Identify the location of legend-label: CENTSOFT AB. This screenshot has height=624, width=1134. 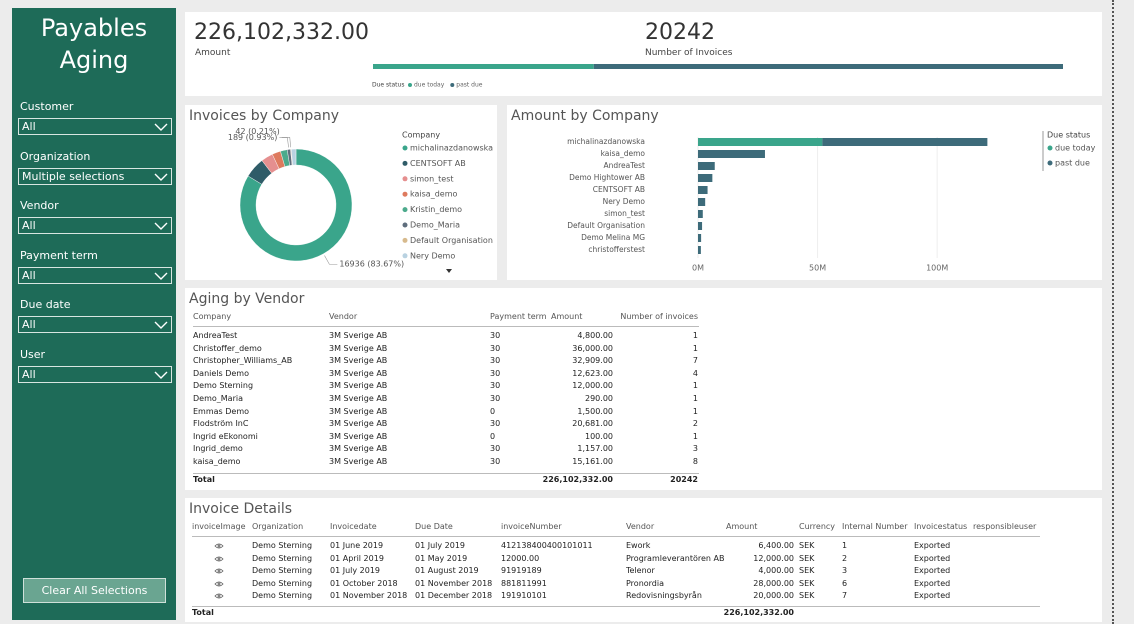
(438, 163).